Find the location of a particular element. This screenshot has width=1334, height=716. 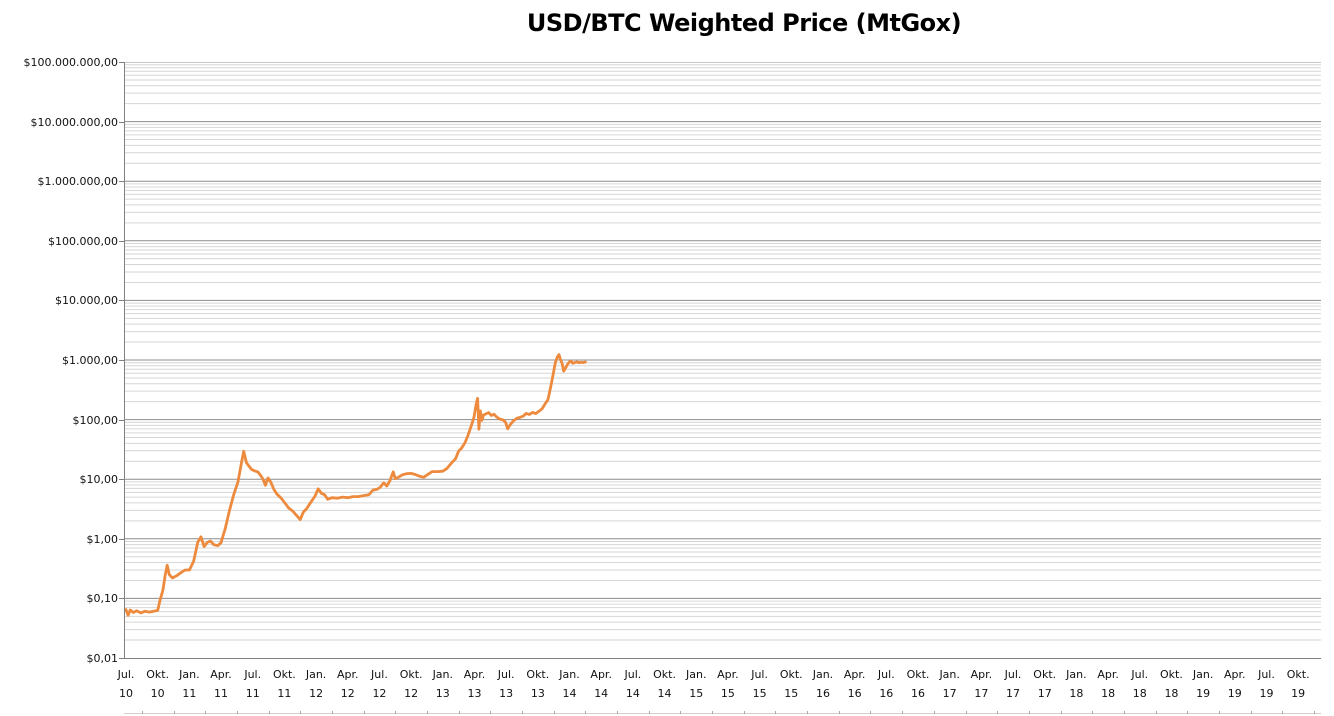

y-tick-label: $100.000,00 is located at coordinates (83, 241).